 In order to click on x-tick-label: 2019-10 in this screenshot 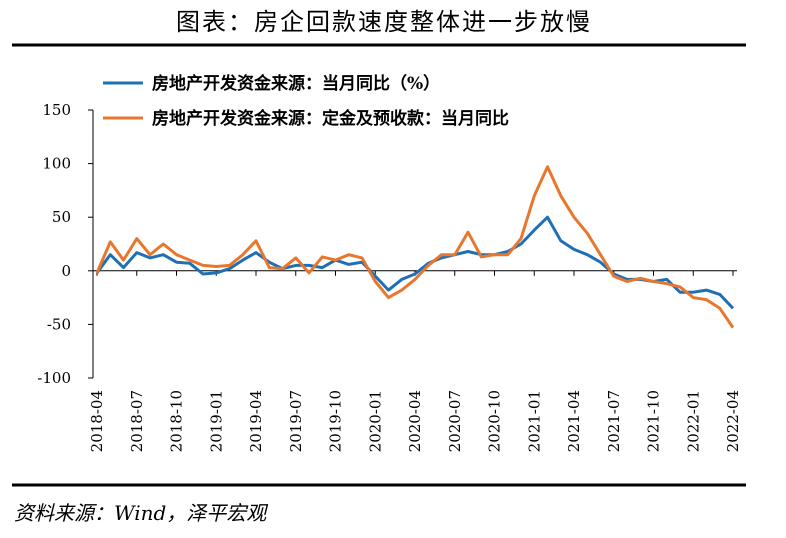, I will do `click(336, 421)`.